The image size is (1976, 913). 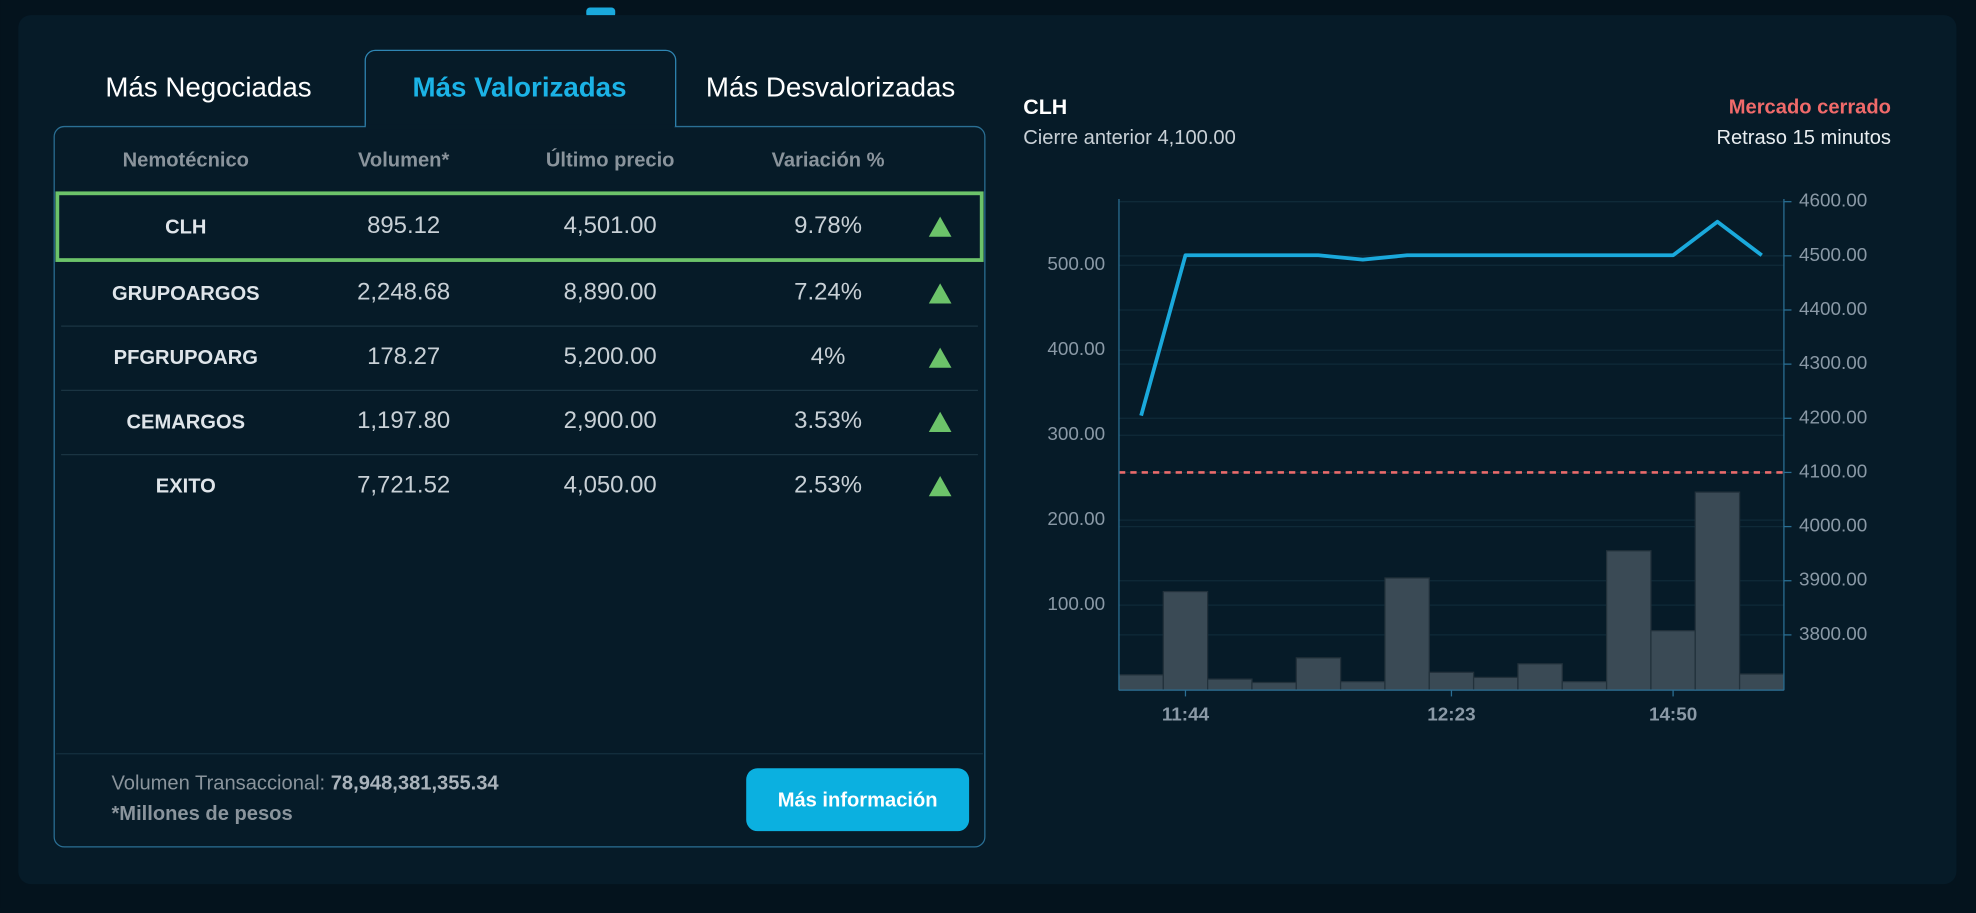 What do you see at coordinates (610, 160) in the screenshot?
I see `column-header: Último precio` at bounding box center [610, 160].